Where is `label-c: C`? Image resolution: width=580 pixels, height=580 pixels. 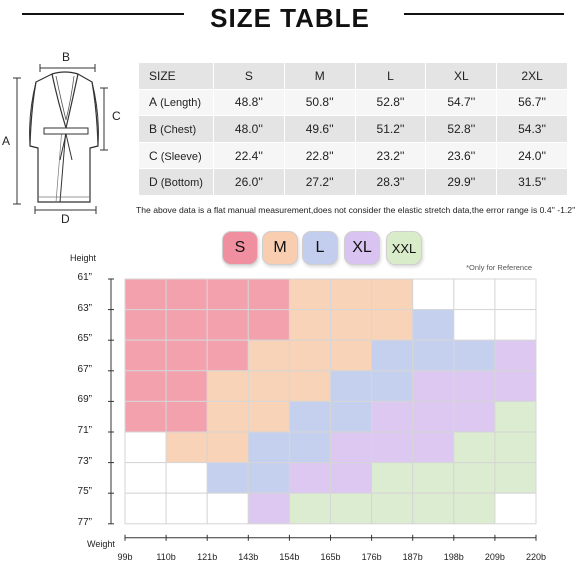
label-c: C is located at coordinates (116, 116).